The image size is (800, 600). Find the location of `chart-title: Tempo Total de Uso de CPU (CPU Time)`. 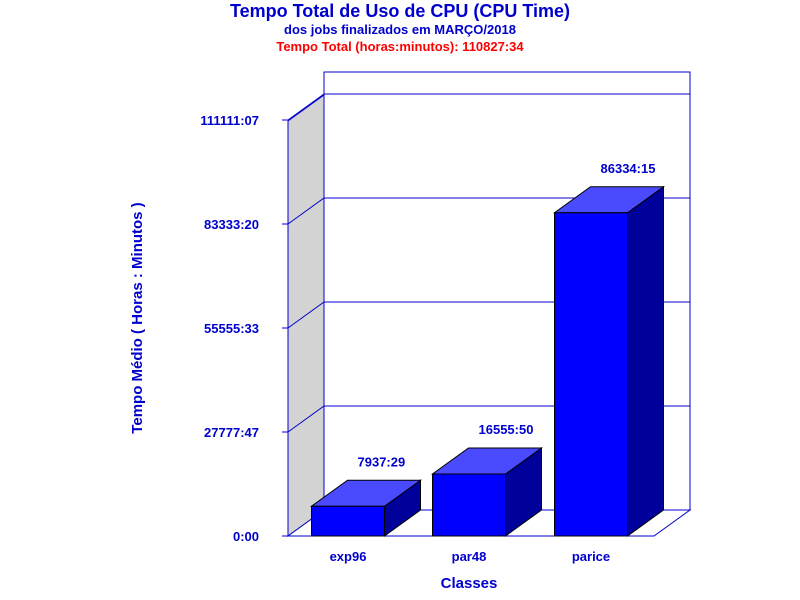

chart-title: Tempo Total de Uso de CPU (CPU Time) is located at coordinates (400, 11).